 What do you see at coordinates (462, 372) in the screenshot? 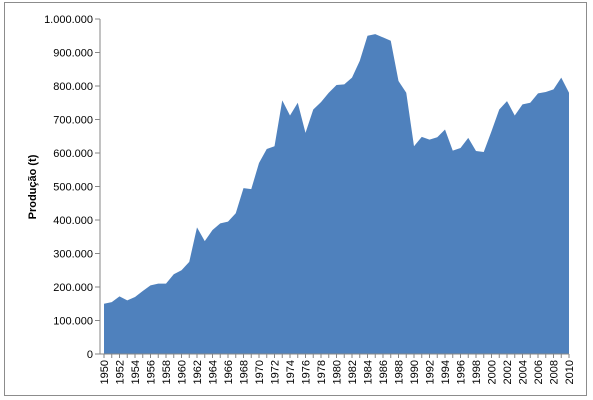
I see `x-tick-label: 1996` at bounding box center [462, 372].